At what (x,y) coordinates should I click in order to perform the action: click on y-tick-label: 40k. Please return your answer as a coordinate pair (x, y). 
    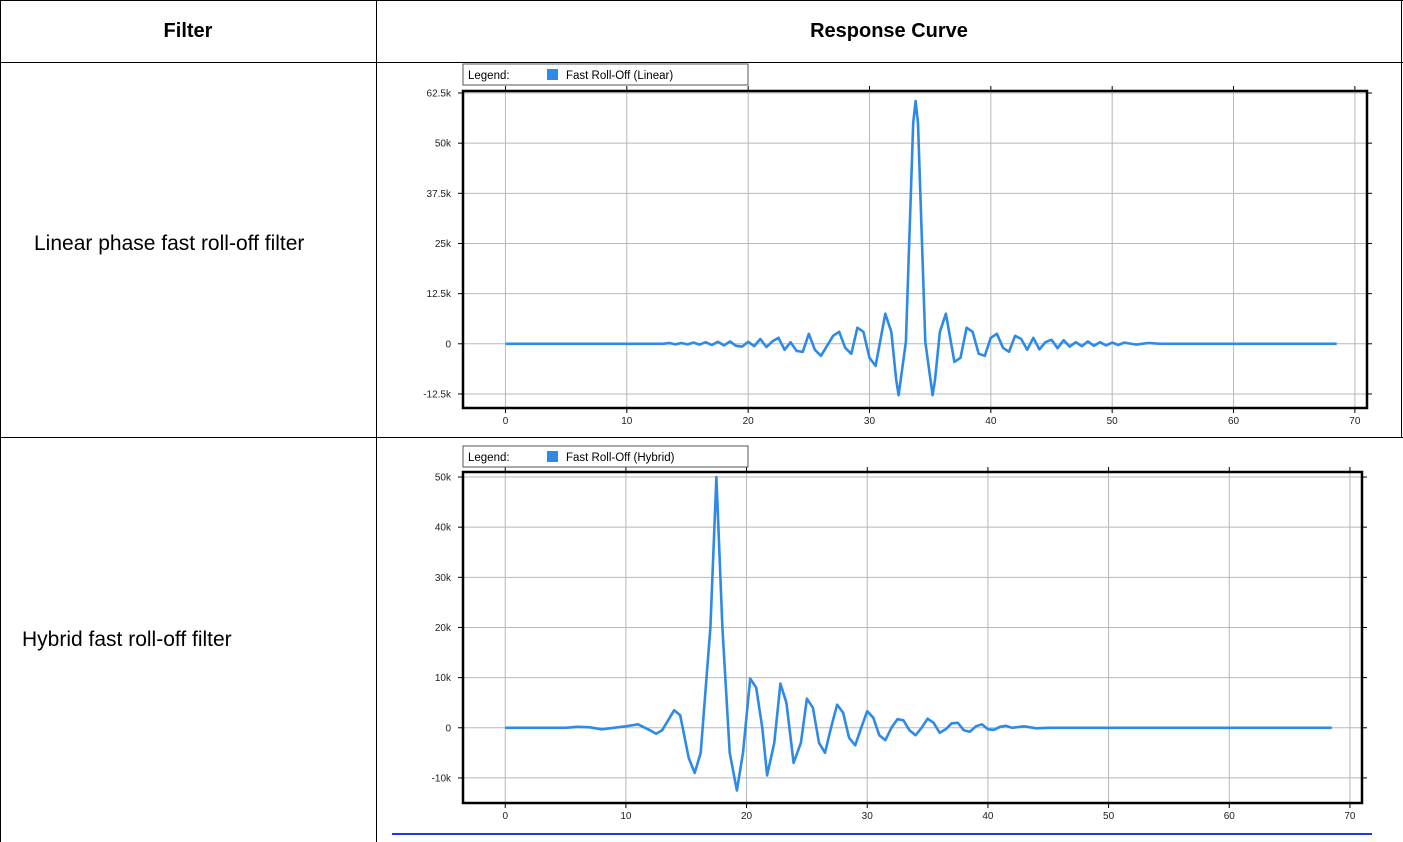
    Looking at the image, I should click on (443, 528).